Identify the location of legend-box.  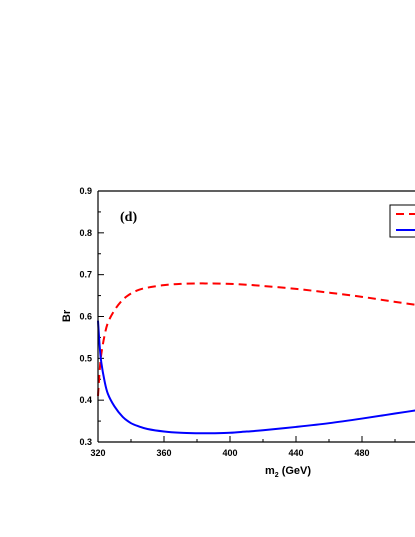
(402, 221).